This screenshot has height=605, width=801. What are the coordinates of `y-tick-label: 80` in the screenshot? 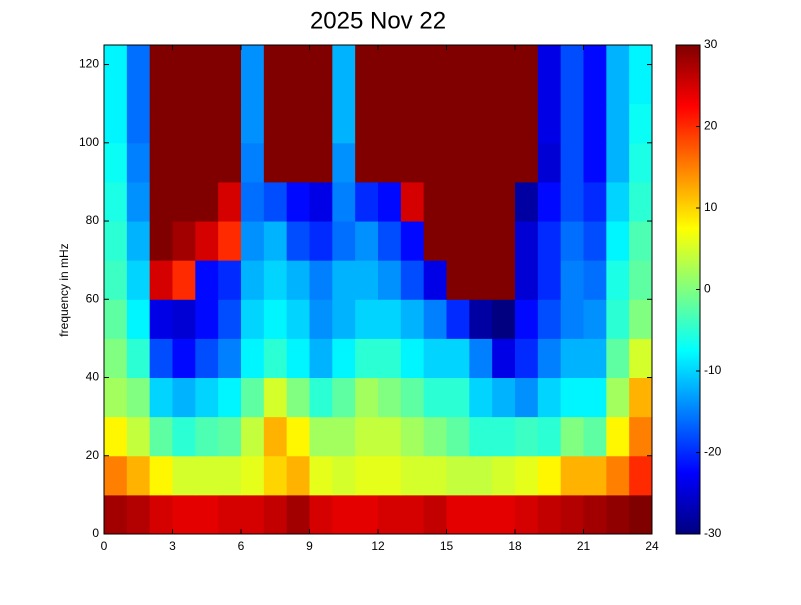 It's located at (93, 220).